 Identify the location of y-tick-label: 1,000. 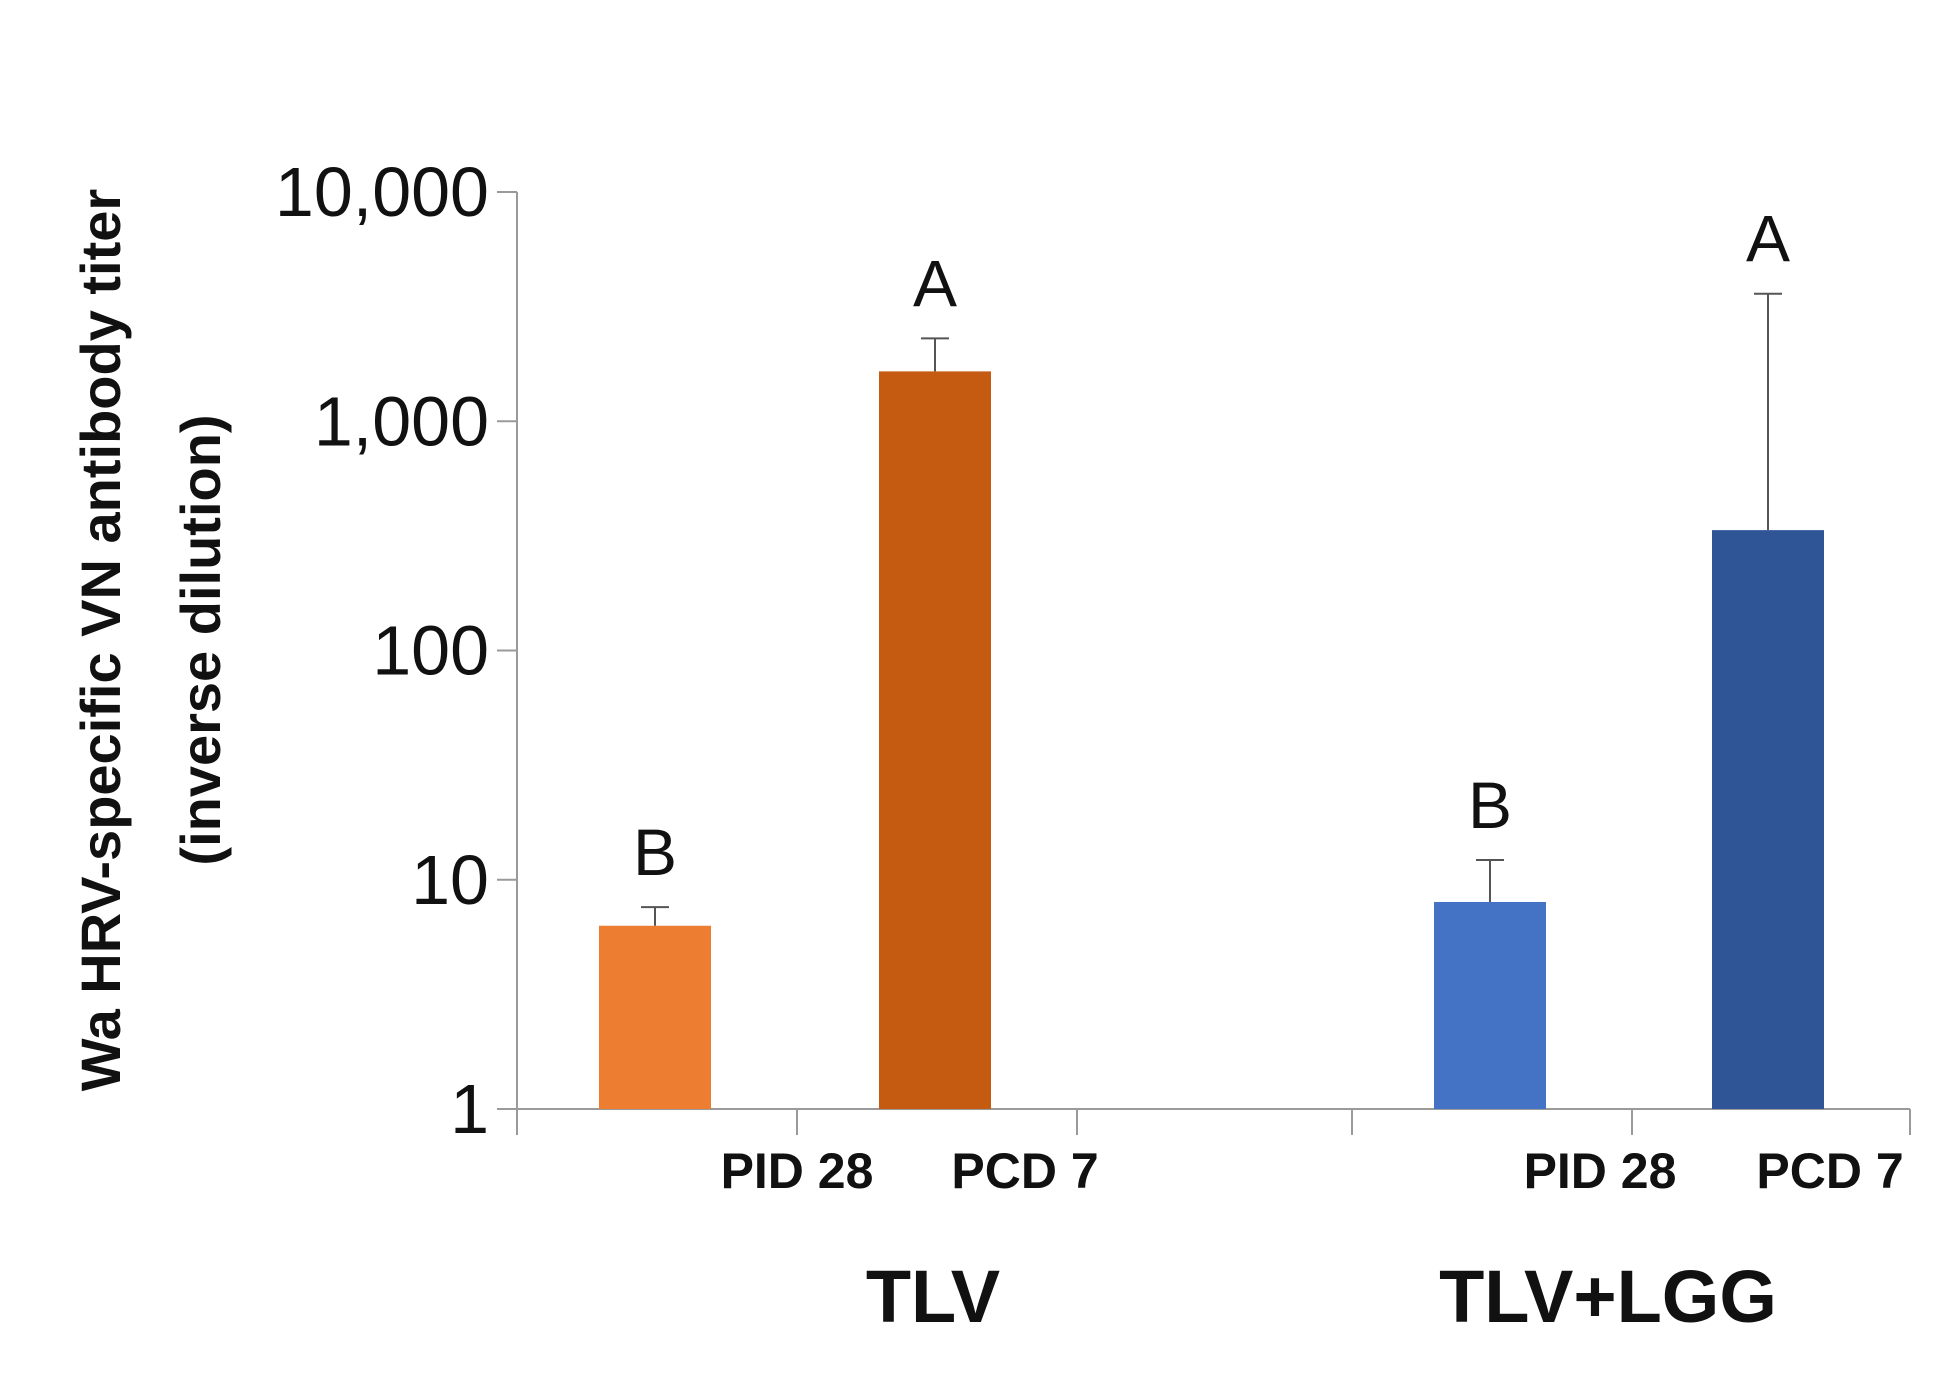
(401, 421).